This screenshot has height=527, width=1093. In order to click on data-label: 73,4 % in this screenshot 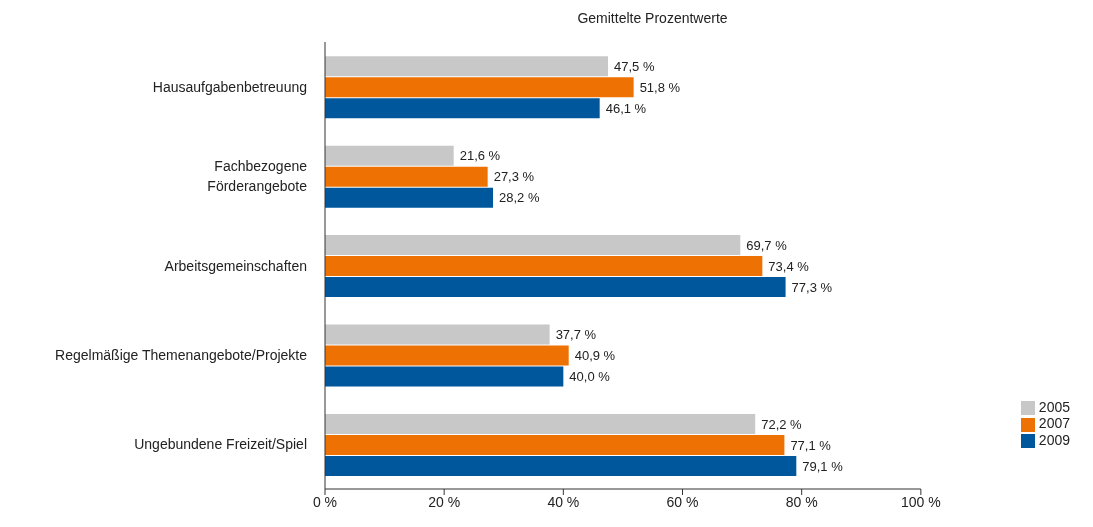, I will do `click(789, 266)`.